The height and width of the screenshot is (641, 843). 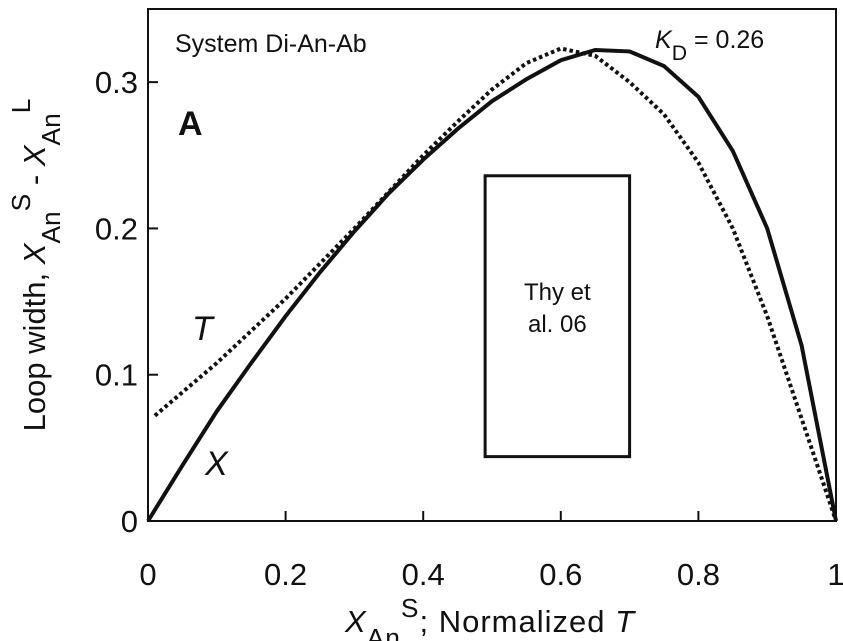 I want to click on x-tick-label: 1, so click(x=835, y=574).